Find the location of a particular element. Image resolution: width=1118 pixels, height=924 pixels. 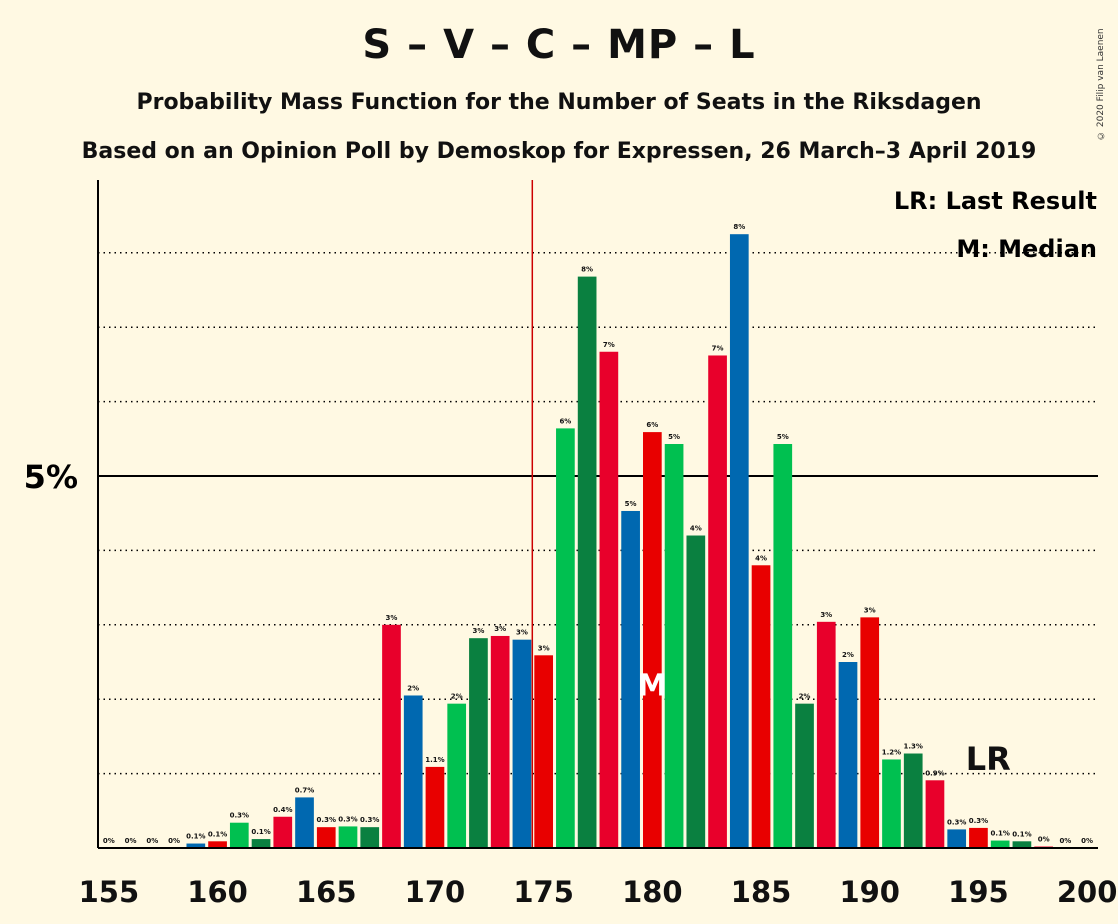

bar-label-197: 0.1% is located at coordinates (1021, 834).